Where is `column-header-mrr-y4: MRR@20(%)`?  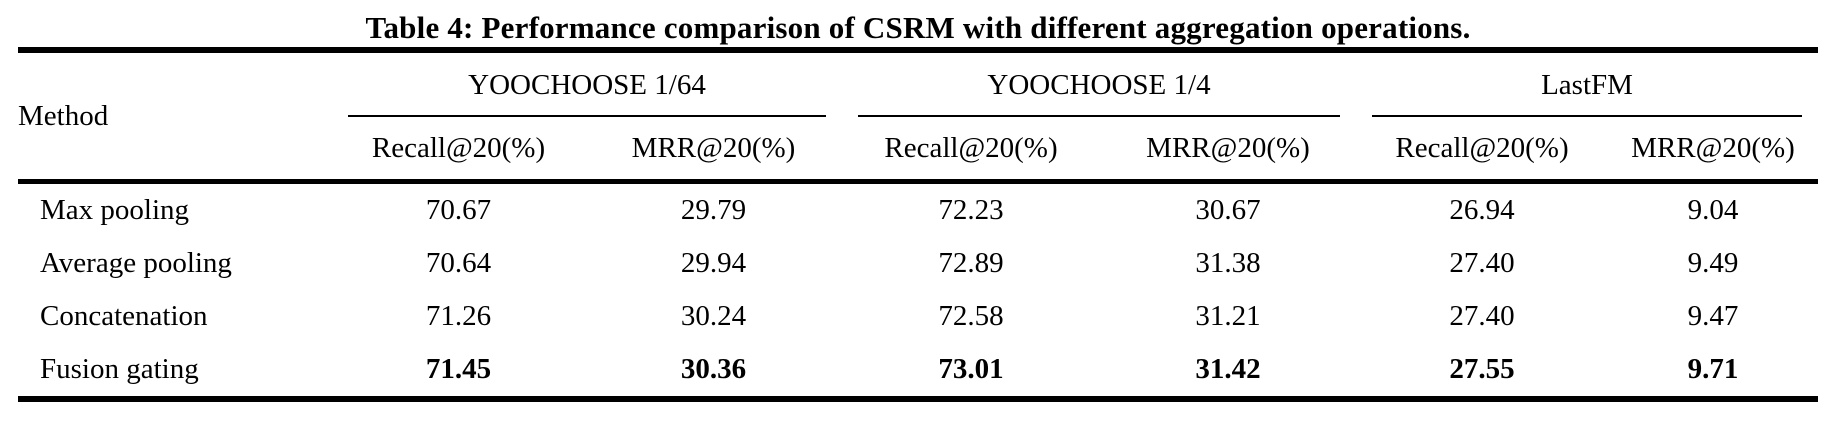
column-header-mrr-y4: MRR@20(%) is located at coordinates (1228, 150).